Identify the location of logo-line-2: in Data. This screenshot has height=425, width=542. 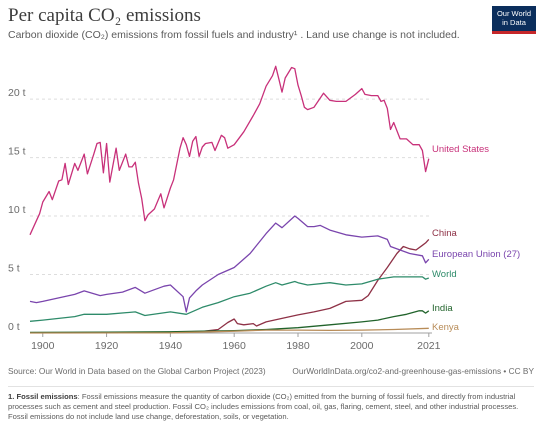
(514, 22).